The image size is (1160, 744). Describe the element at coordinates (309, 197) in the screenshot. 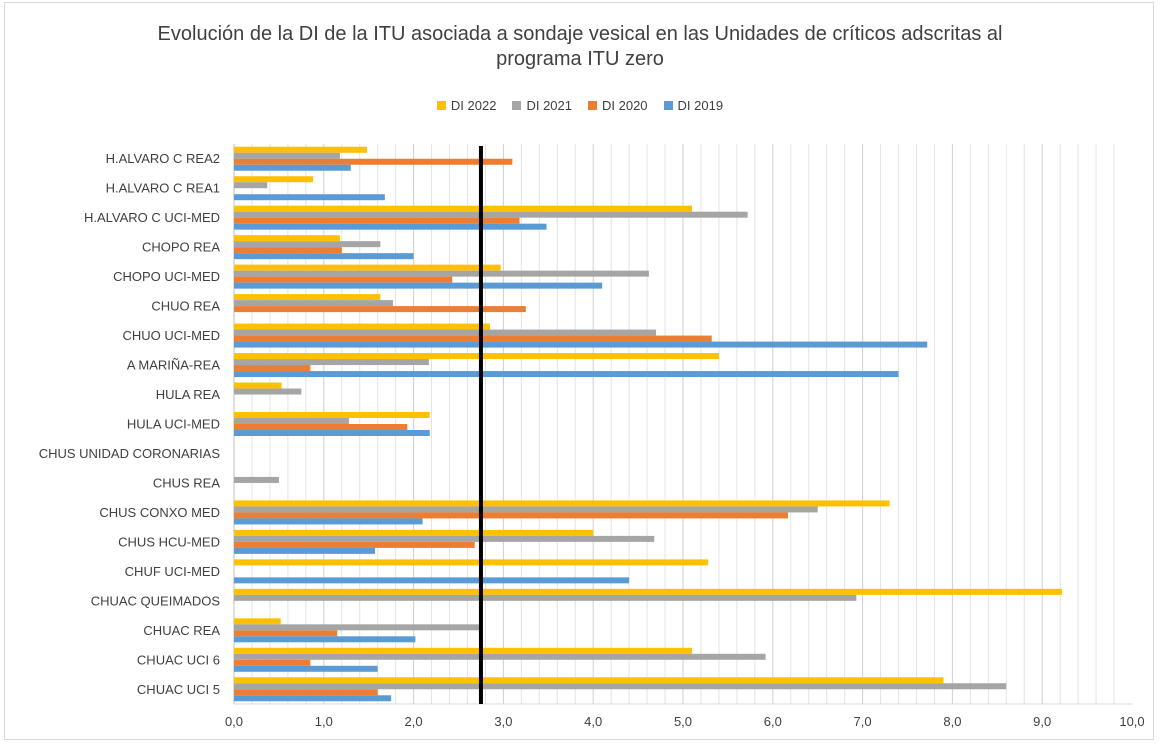

I see `bar-di-2019-h-alvaro-c-rea1` at that location.